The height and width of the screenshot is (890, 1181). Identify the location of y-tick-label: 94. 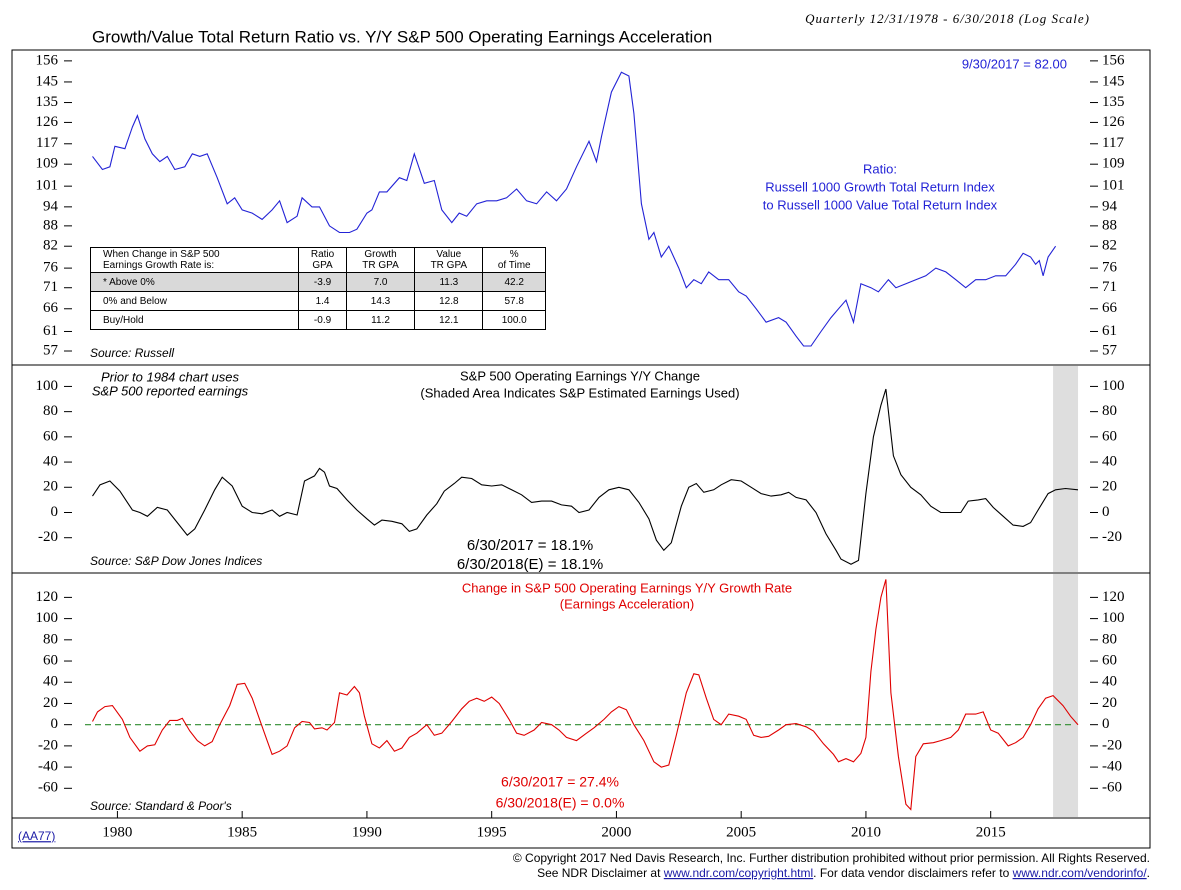
(51, 206).